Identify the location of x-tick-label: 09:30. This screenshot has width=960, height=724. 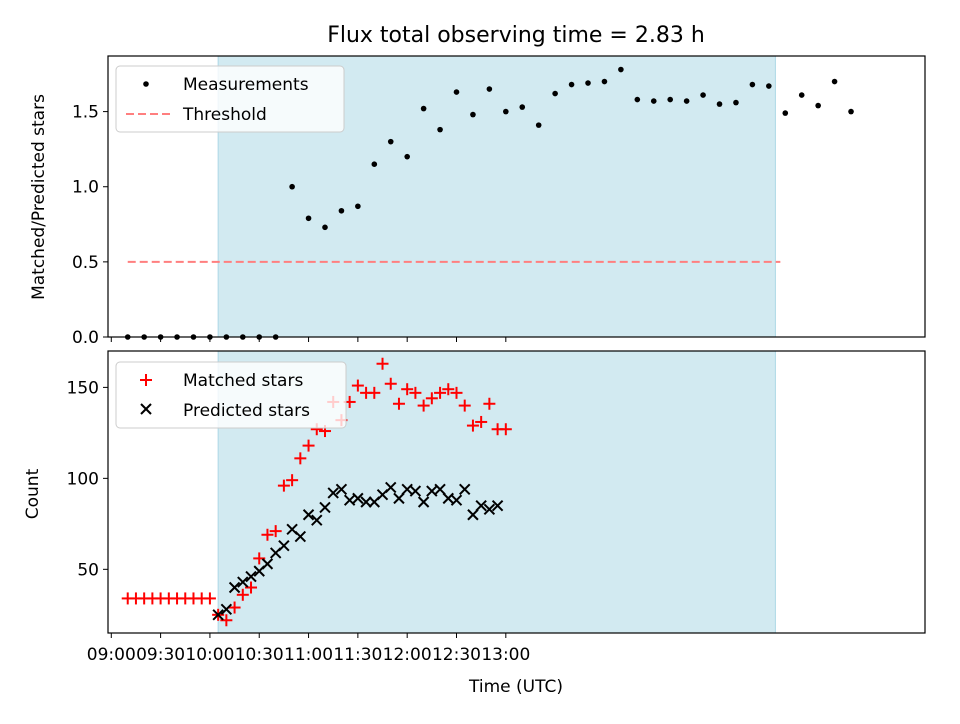
(160, 655).